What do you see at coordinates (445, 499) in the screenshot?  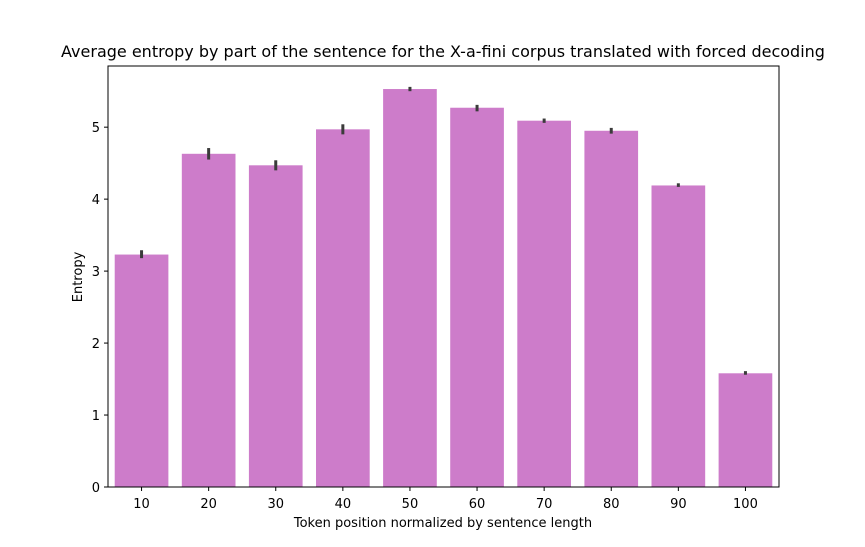 I see `x-axis: 10 20 30 40 50 60 70 80 90 100` at bounding box center [445, 499].